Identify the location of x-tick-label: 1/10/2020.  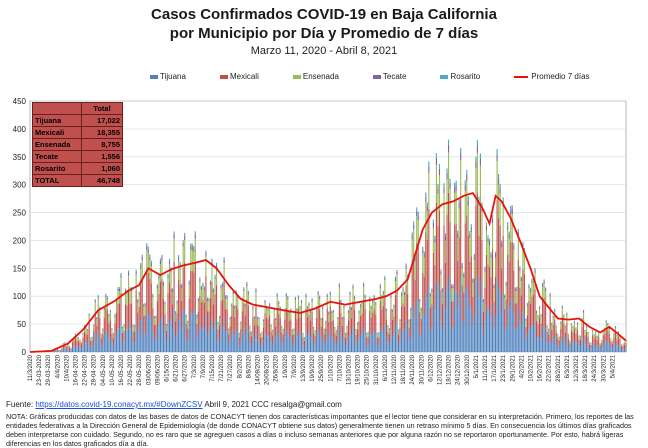
(331, 367).